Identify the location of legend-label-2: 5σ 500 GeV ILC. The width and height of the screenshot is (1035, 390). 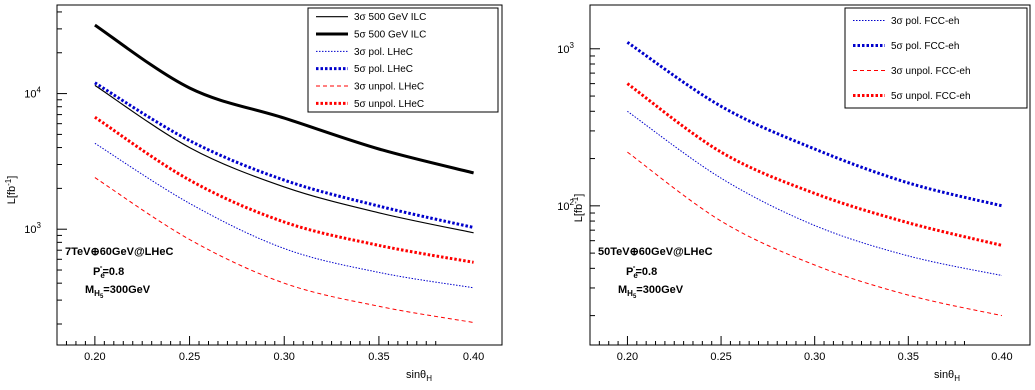
(390, 35).